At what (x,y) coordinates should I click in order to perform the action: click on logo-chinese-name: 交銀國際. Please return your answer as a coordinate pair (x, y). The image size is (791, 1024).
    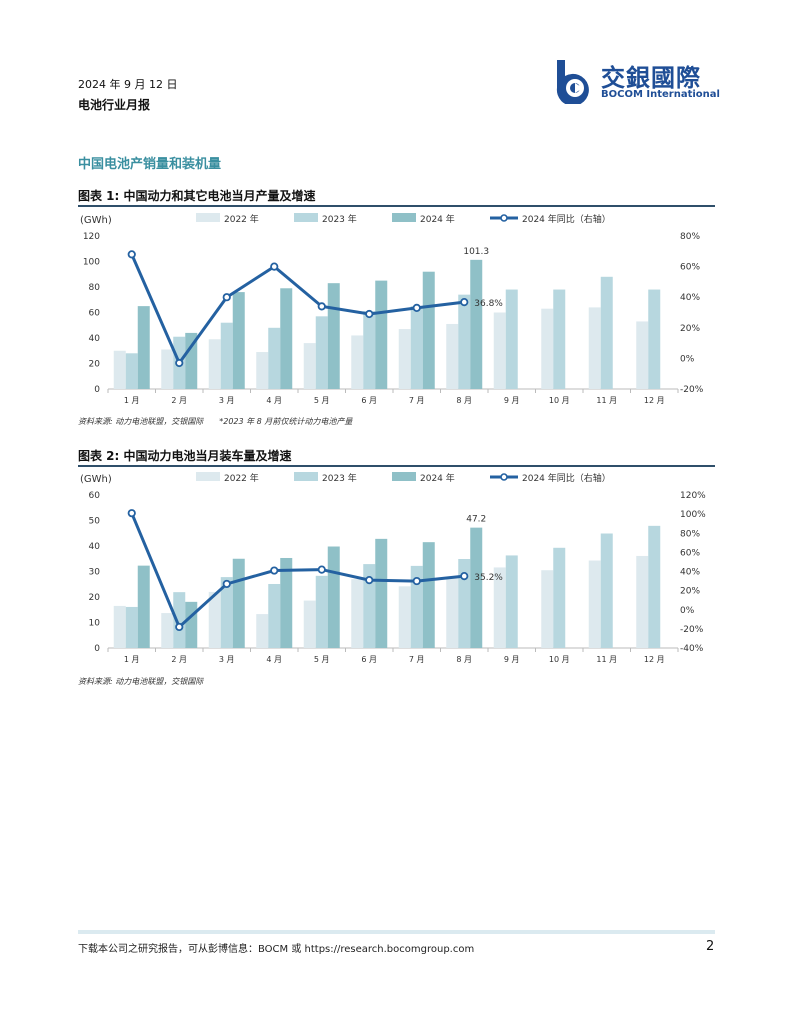
    Looking at the image, I should click on (651, 78).